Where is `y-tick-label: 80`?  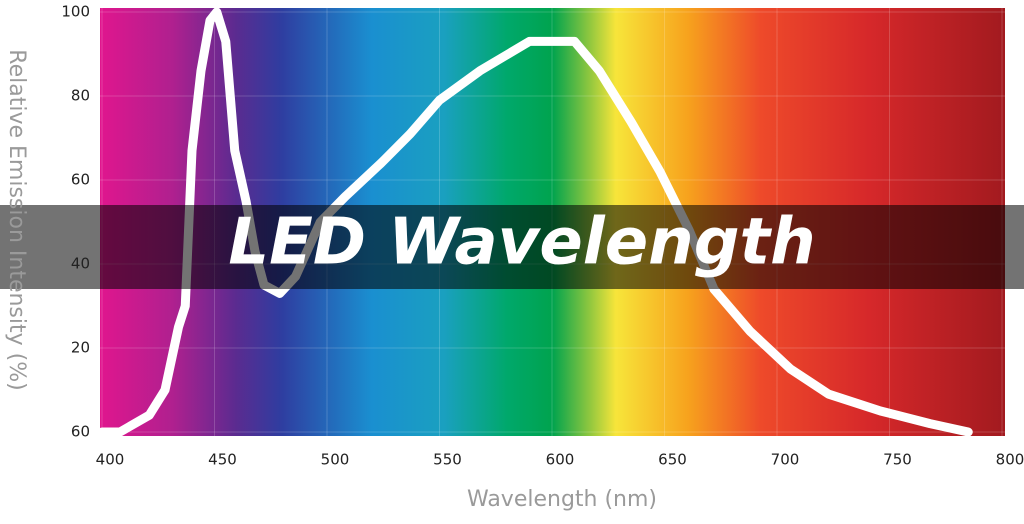 y-tick-label: 80 is located at coordinates (80, 96).